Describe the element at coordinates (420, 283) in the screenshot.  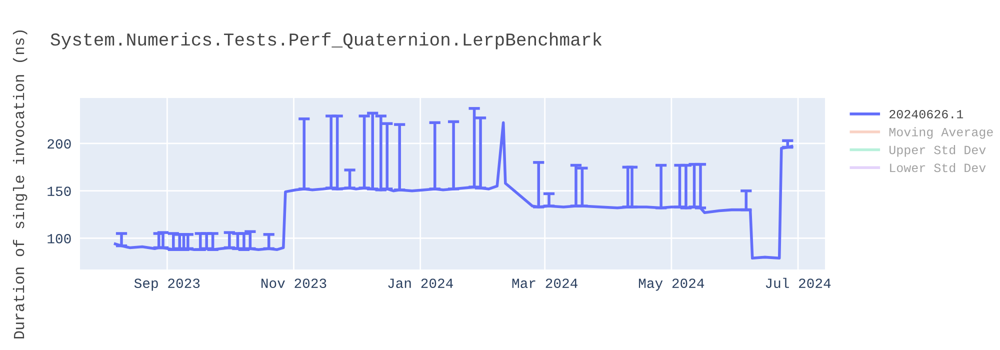
I see `x-tick-label: Jan 2024` at that location.